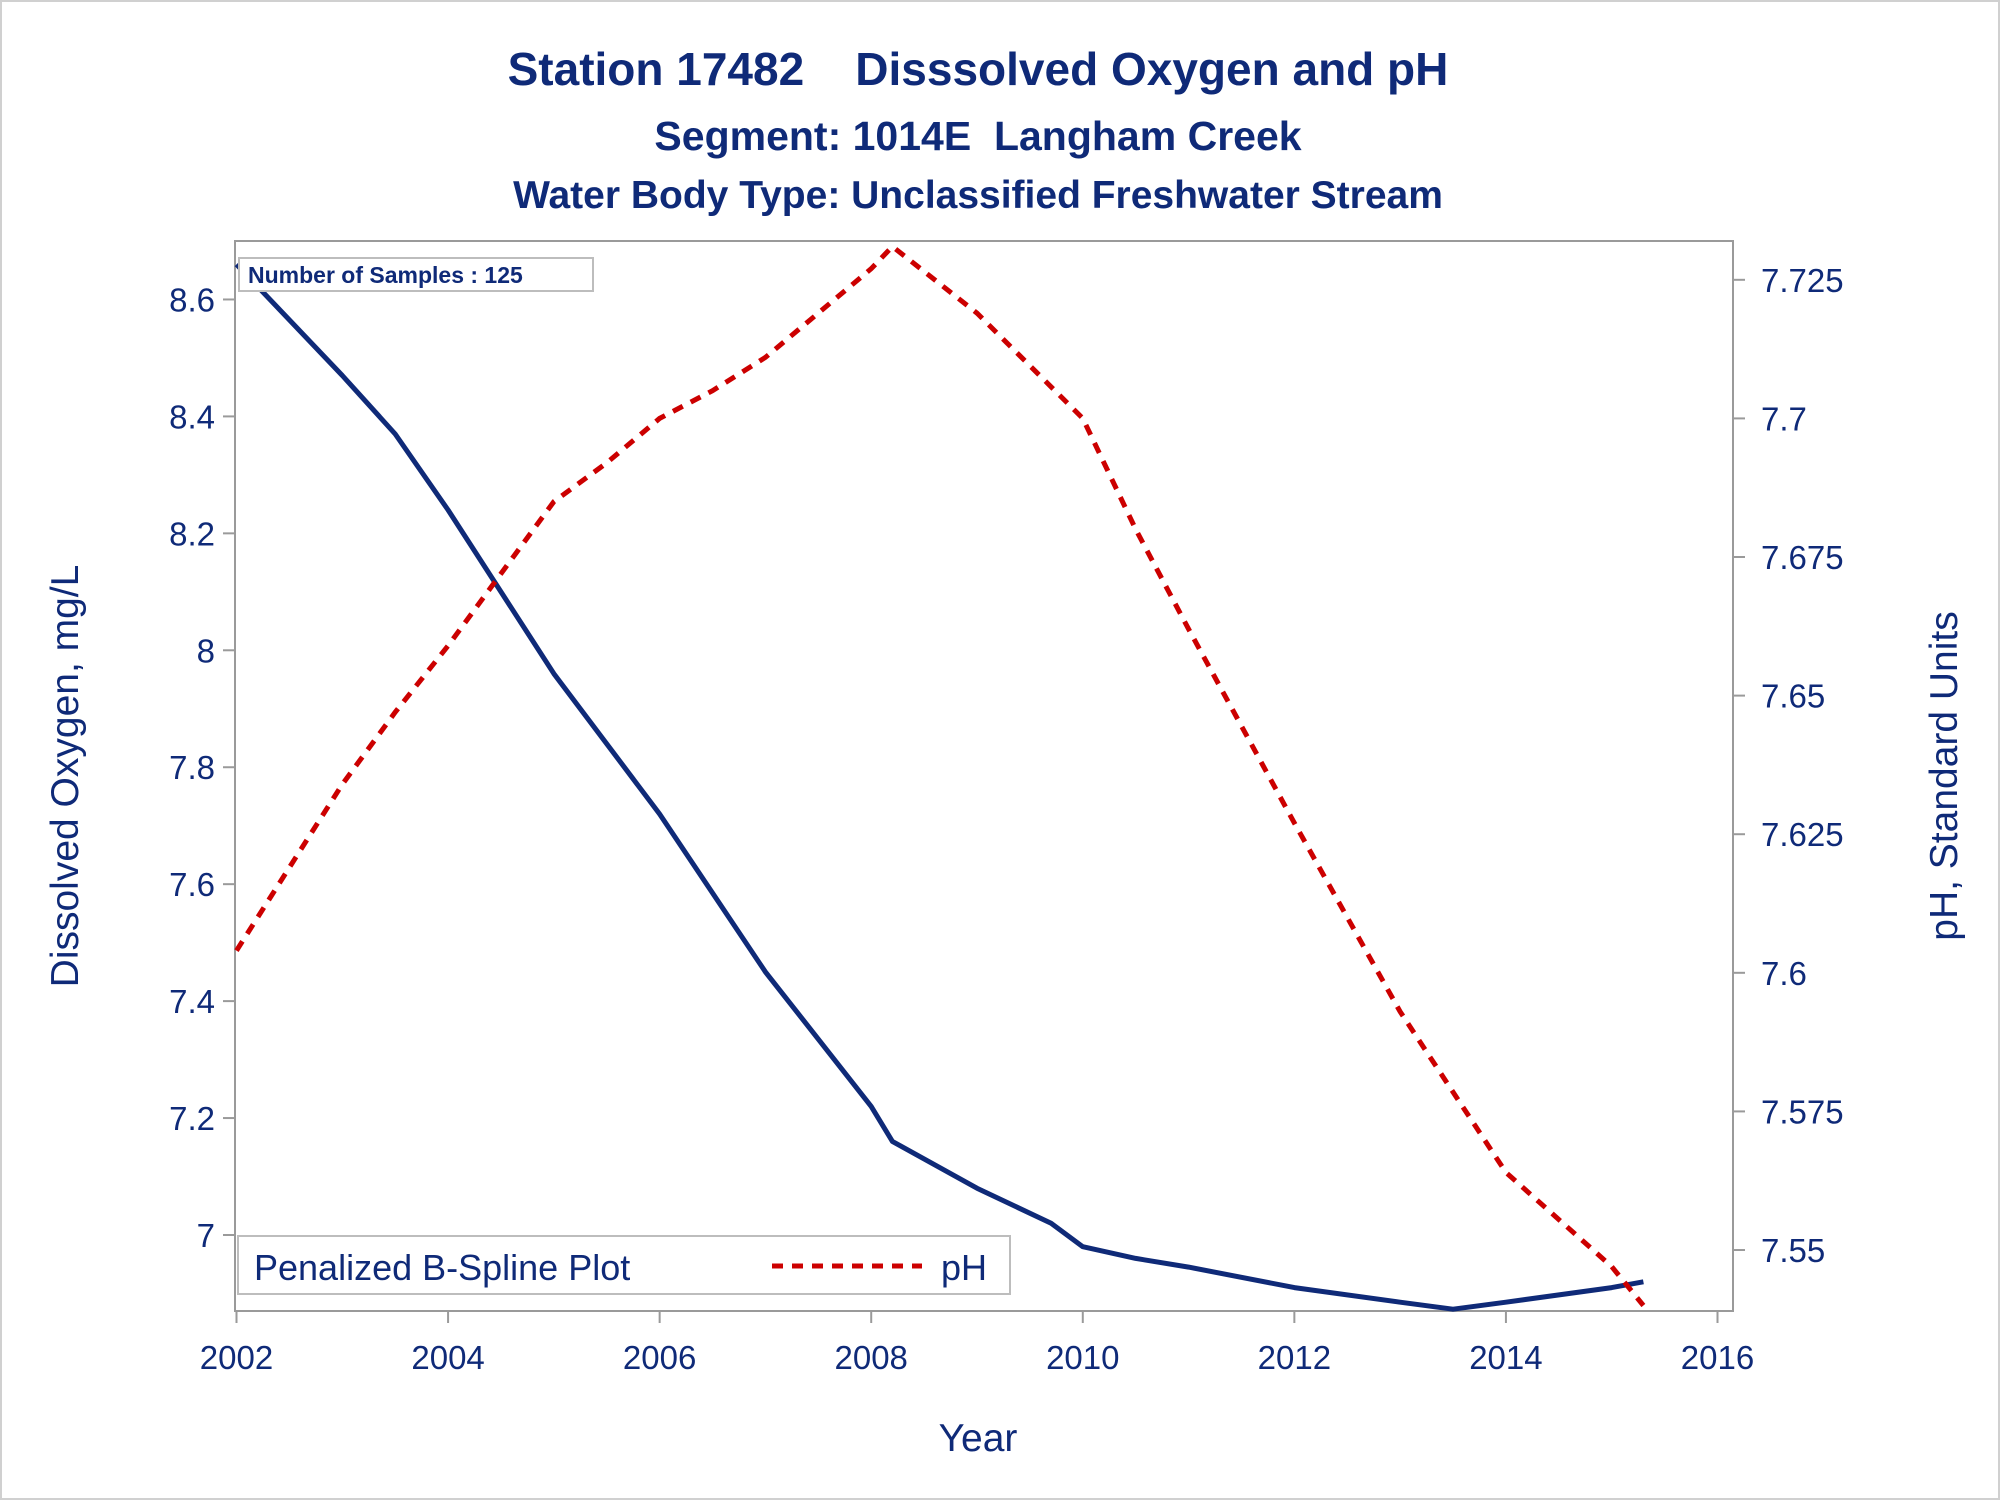 The image size is (2000, 1502). What do you see at coordinates (192, 1118) in the screenshot?
I see `y-tick-label: 7.2` at bounding box center [192, 1118].